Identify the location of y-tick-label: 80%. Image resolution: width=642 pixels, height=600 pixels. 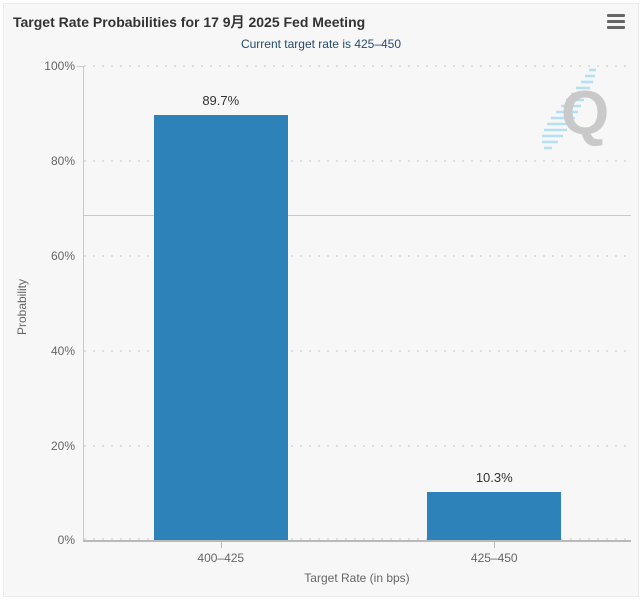
(62, 161).